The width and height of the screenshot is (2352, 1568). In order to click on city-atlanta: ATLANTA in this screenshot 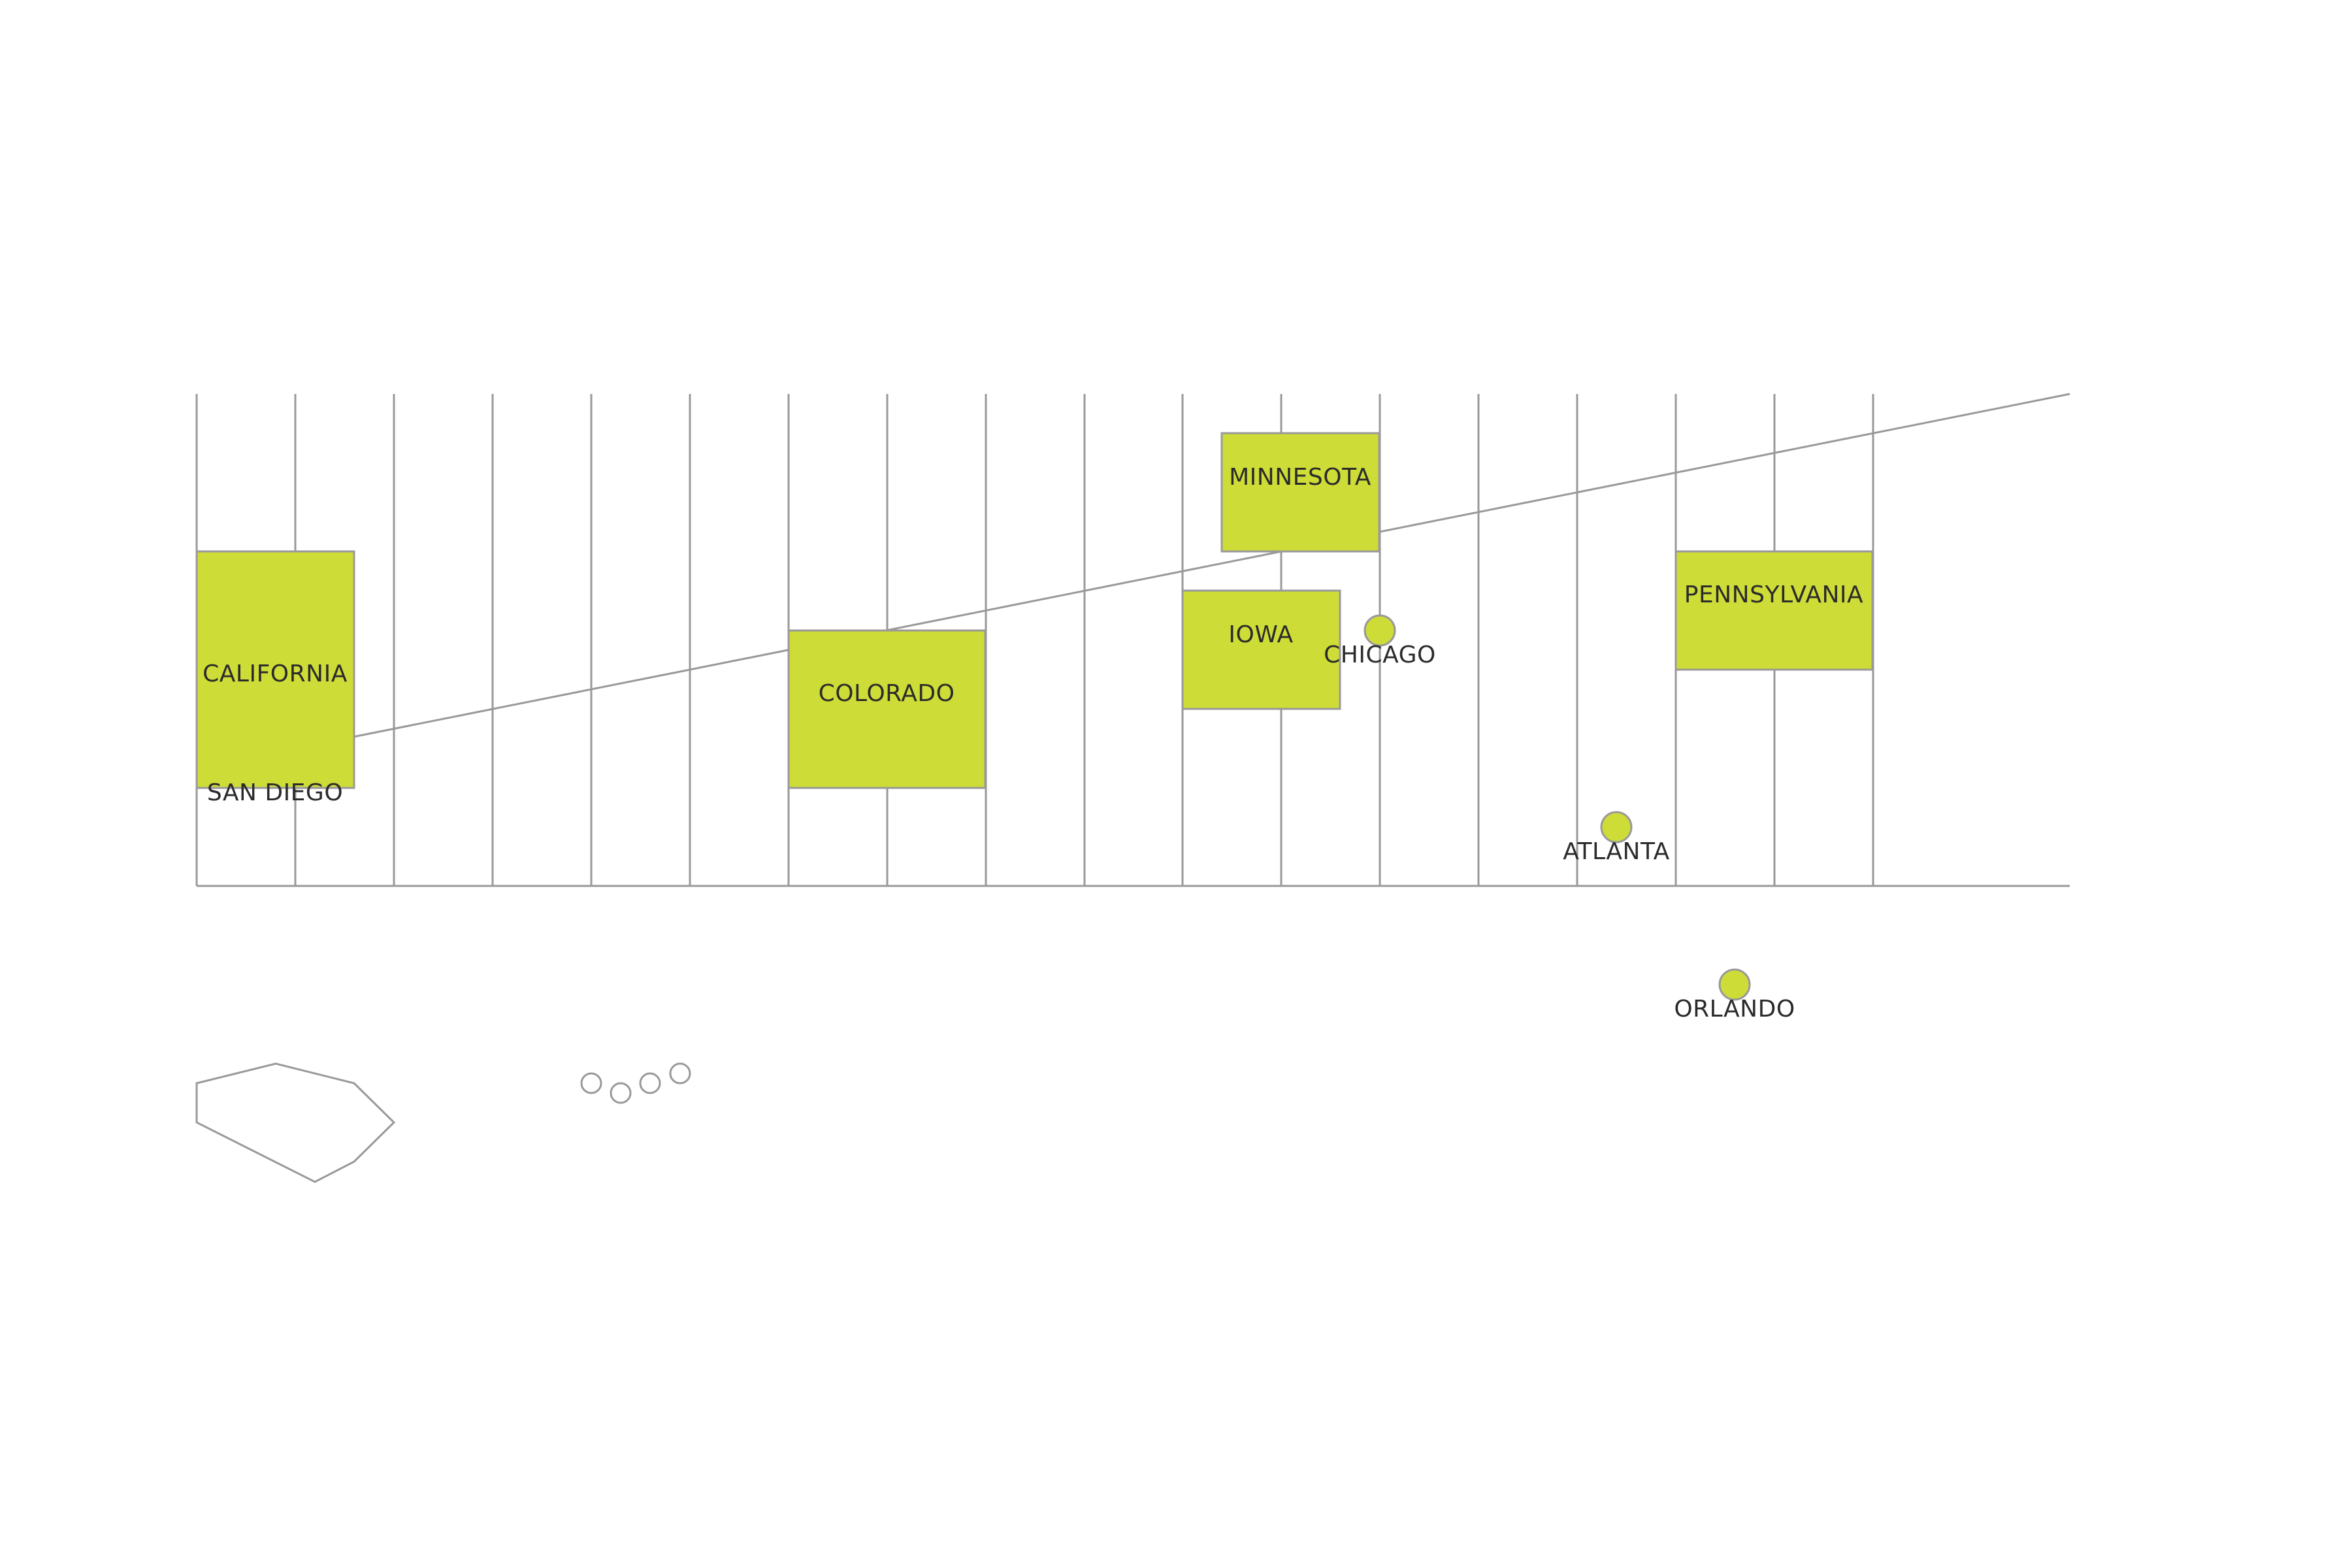, I will do `click(1616, 838)`.